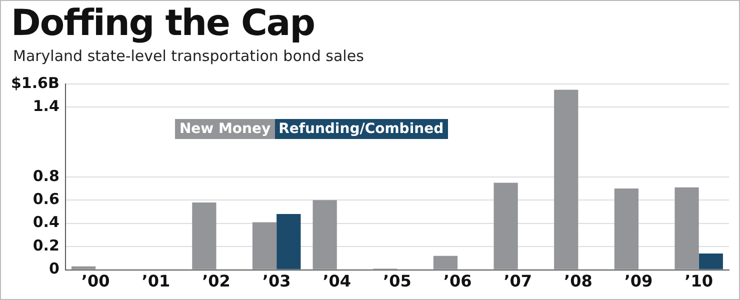 This screenshot has height=300, width=740. What do you see at coordinates (35, 83) in the screenshot?
I see `y-tick-label: $1.6B` at bounding box center [35, 83].